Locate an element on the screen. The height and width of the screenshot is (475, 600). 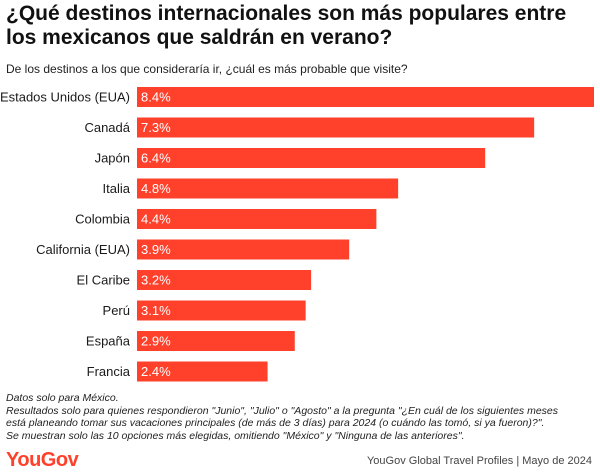
category-label: Estados Unidos (EUA) is located at coordinates (65, 97).